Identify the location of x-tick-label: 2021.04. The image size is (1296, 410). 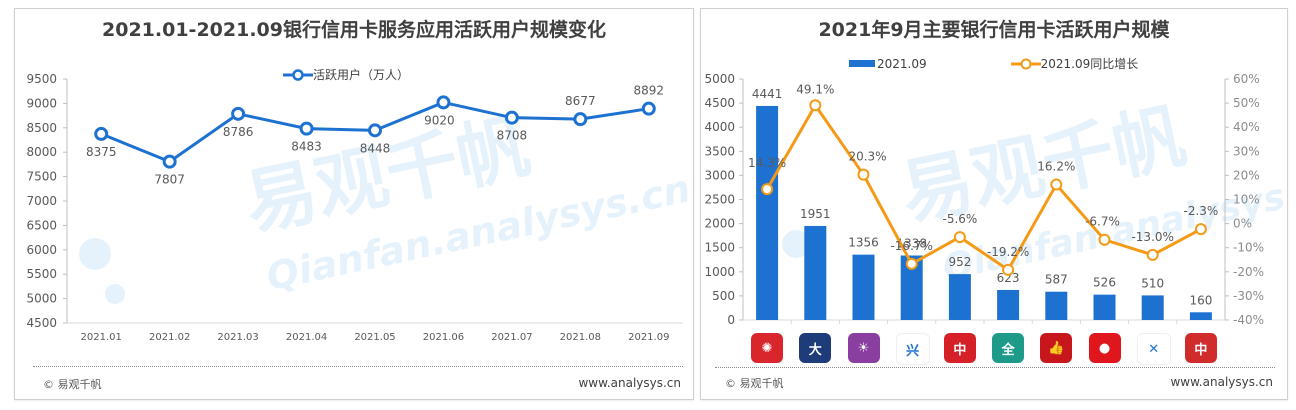
(306, 337).